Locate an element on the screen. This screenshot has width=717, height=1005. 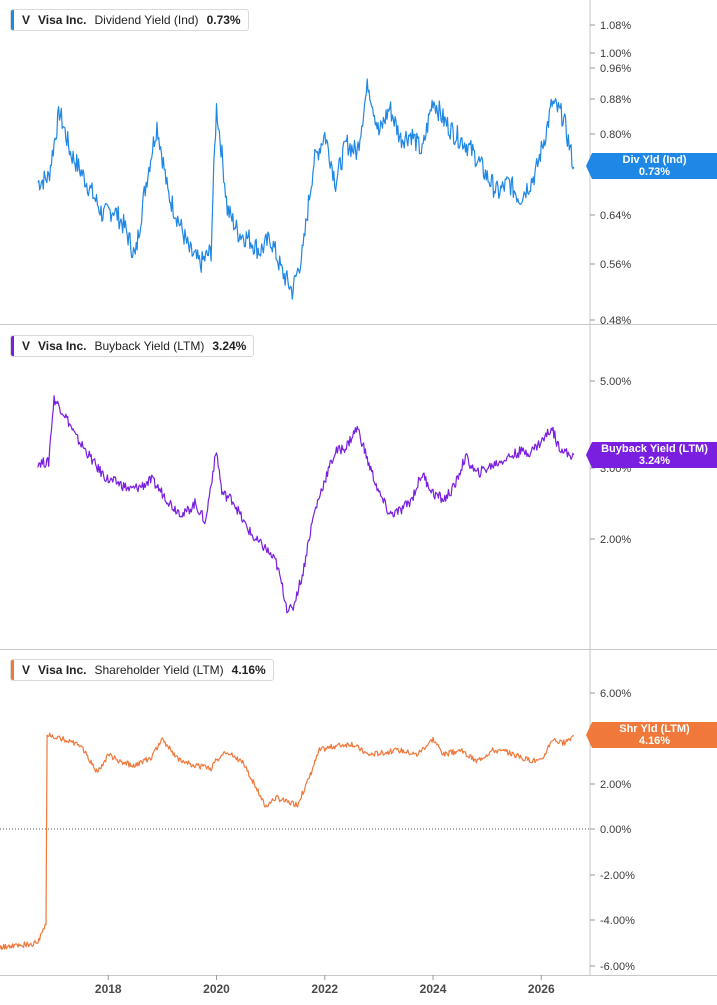
y-tick-label: -6.00% is located at coordinates (617, 967).